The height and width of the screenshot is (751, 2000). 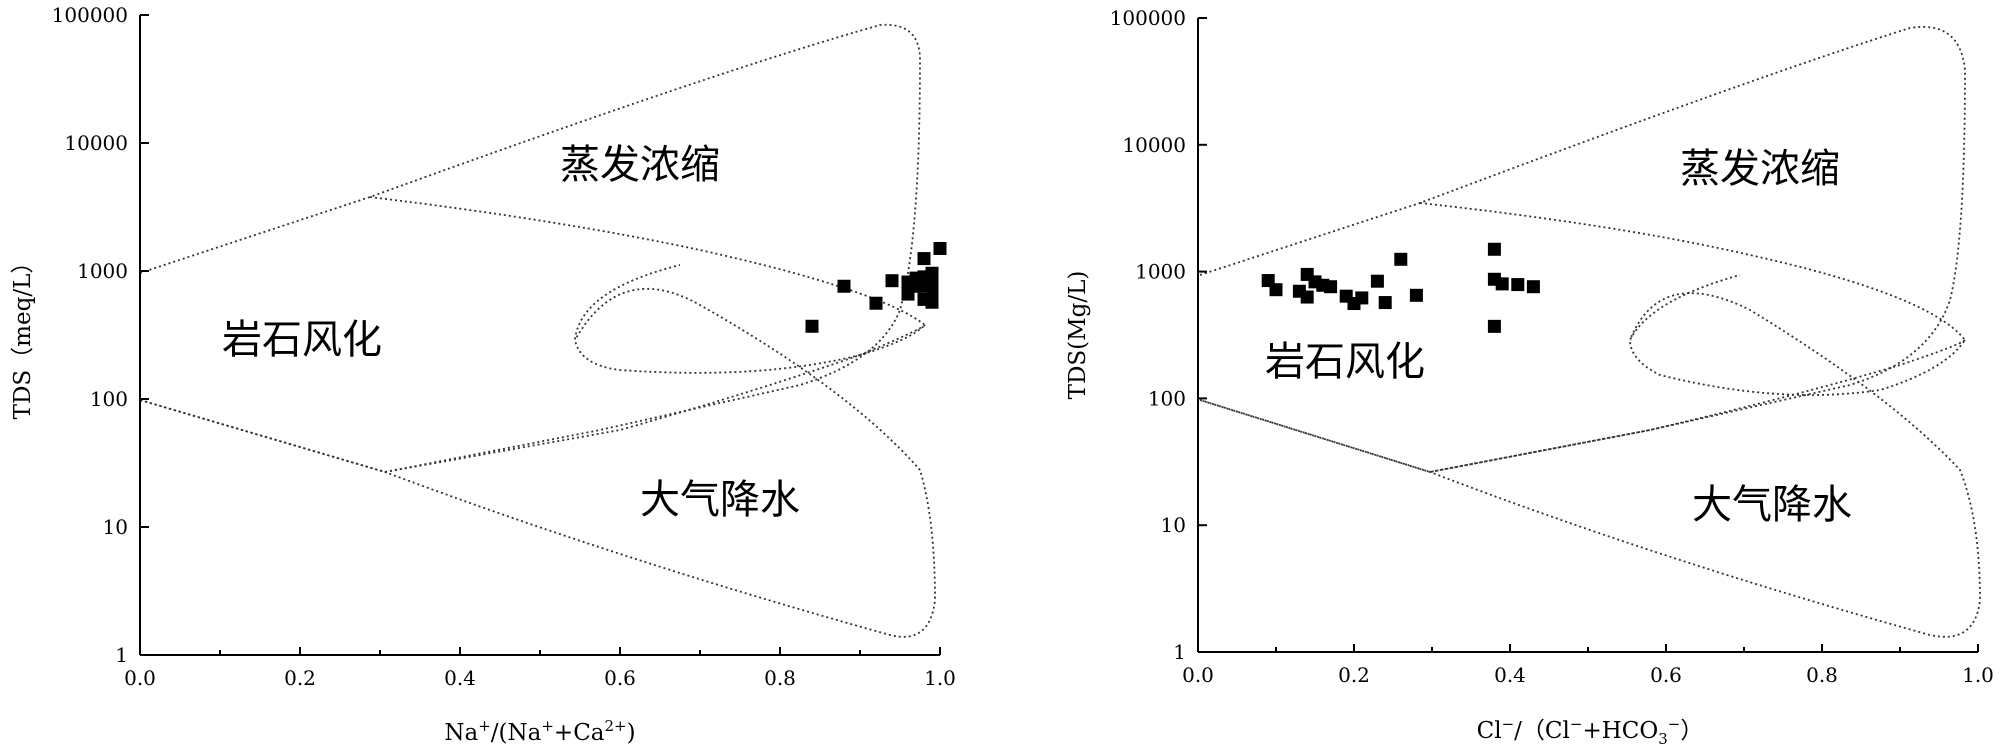 I want to click on right-x-tick-label: 1.0, so click(x=1978, y=675).